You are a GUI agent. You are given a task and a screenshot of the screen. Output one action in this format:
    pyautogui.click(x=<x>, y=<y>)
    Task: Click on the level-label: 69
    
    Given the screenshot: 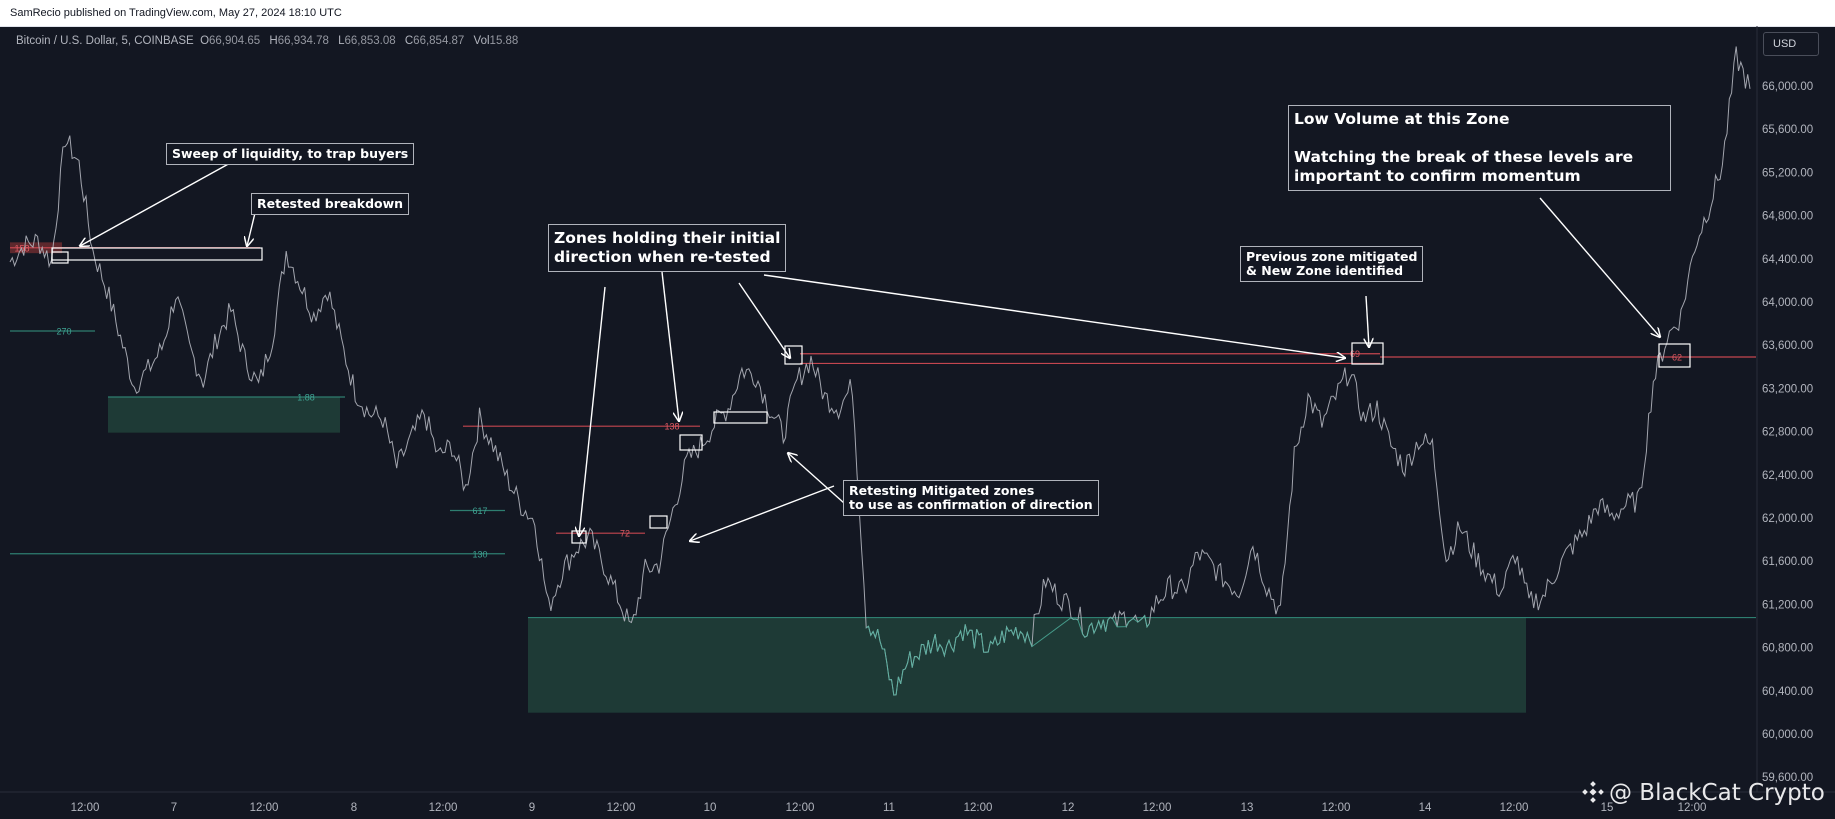 What is the action you would take?
    pyautogui.click(x=1355, y=354)
    